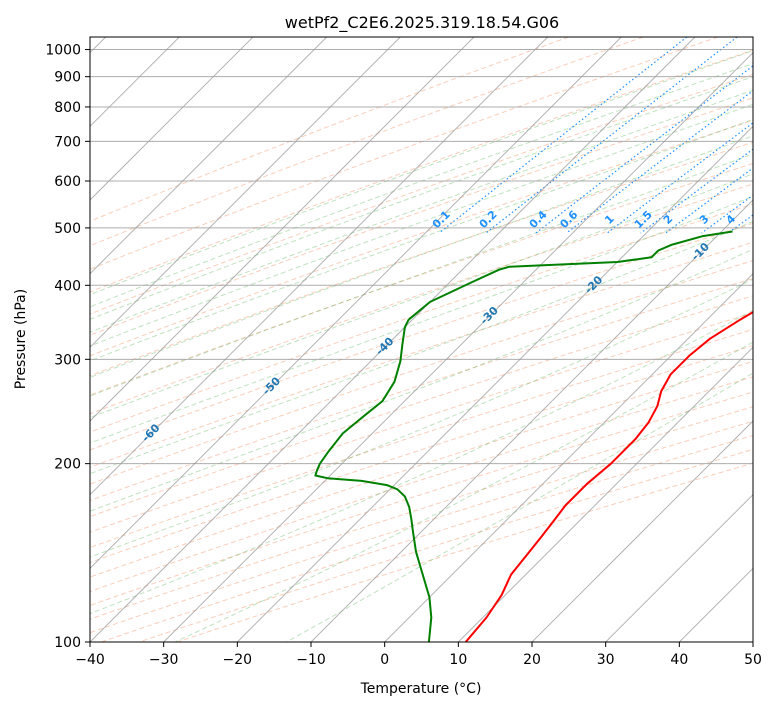  What do you see at coordinates (67, 78) in the screenshot?
I see `y-tick-label: 900` at bounding box center [67, 78].